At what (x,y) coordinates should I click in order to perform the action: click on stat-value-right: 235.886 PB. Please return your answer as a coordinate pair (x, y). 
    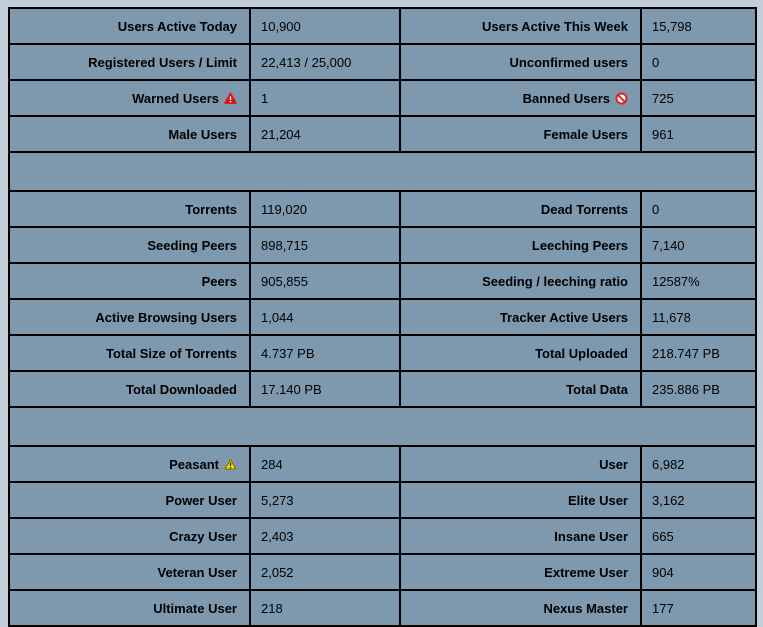
    Looking at the image, I should click on (698, 389).